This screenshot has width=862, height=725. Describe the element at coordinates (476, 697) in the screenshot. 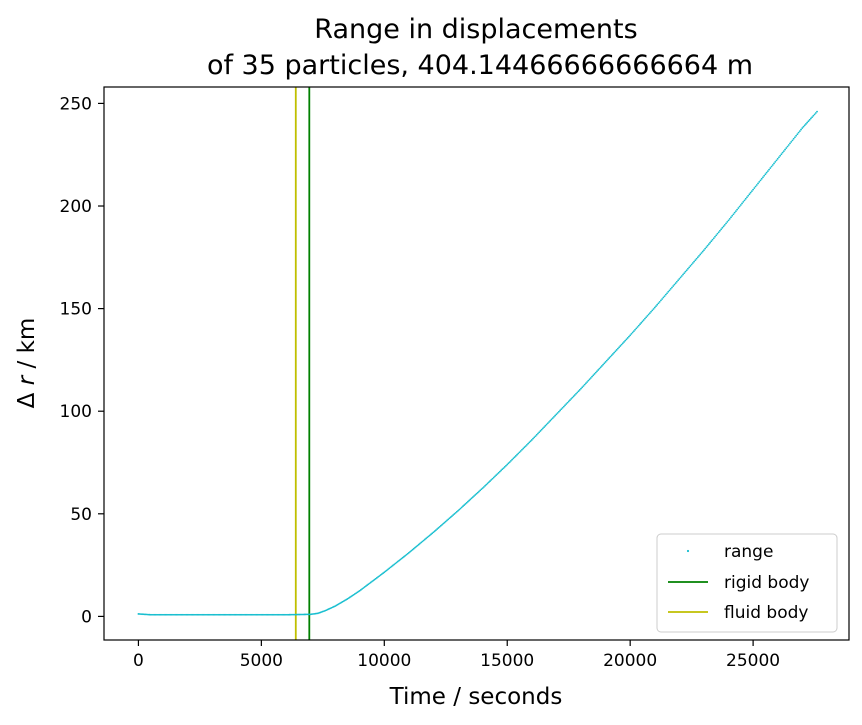

I see `x-axis-label: Time / seconds` at that location.